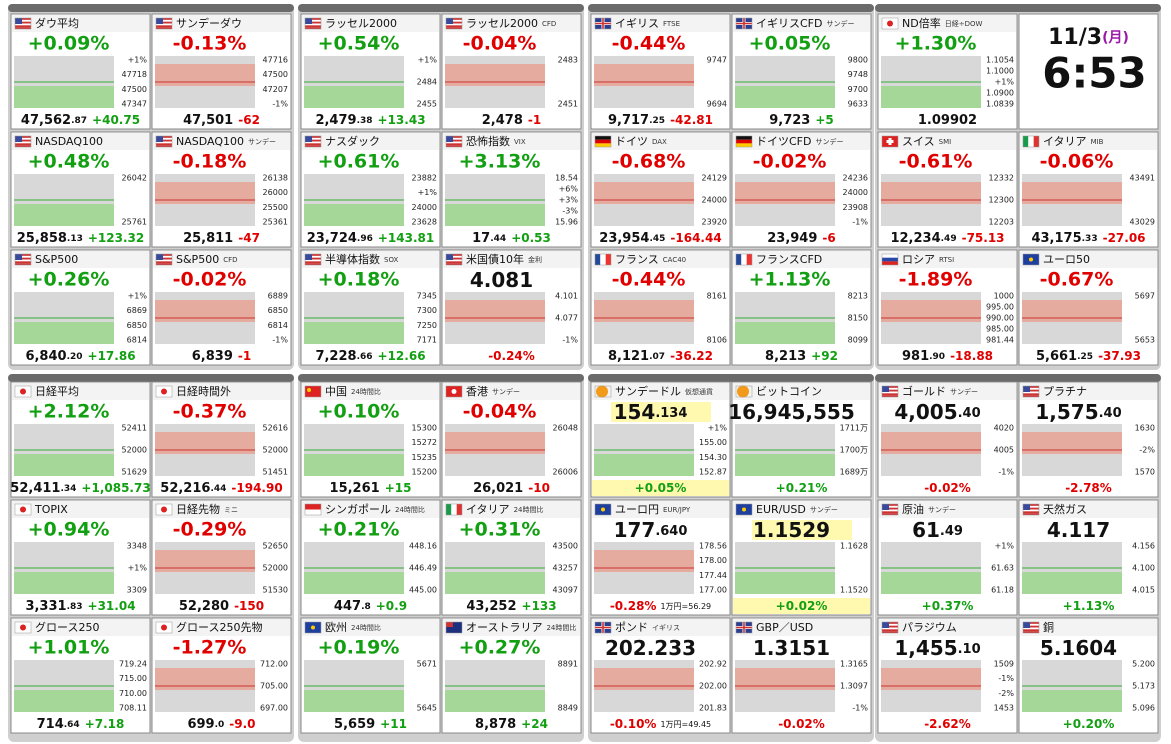 The image size is (1171, 744). Describe the element at coordinates (1000, 60) in the screenshot. I see `axis-label: 1.1054` at that location.